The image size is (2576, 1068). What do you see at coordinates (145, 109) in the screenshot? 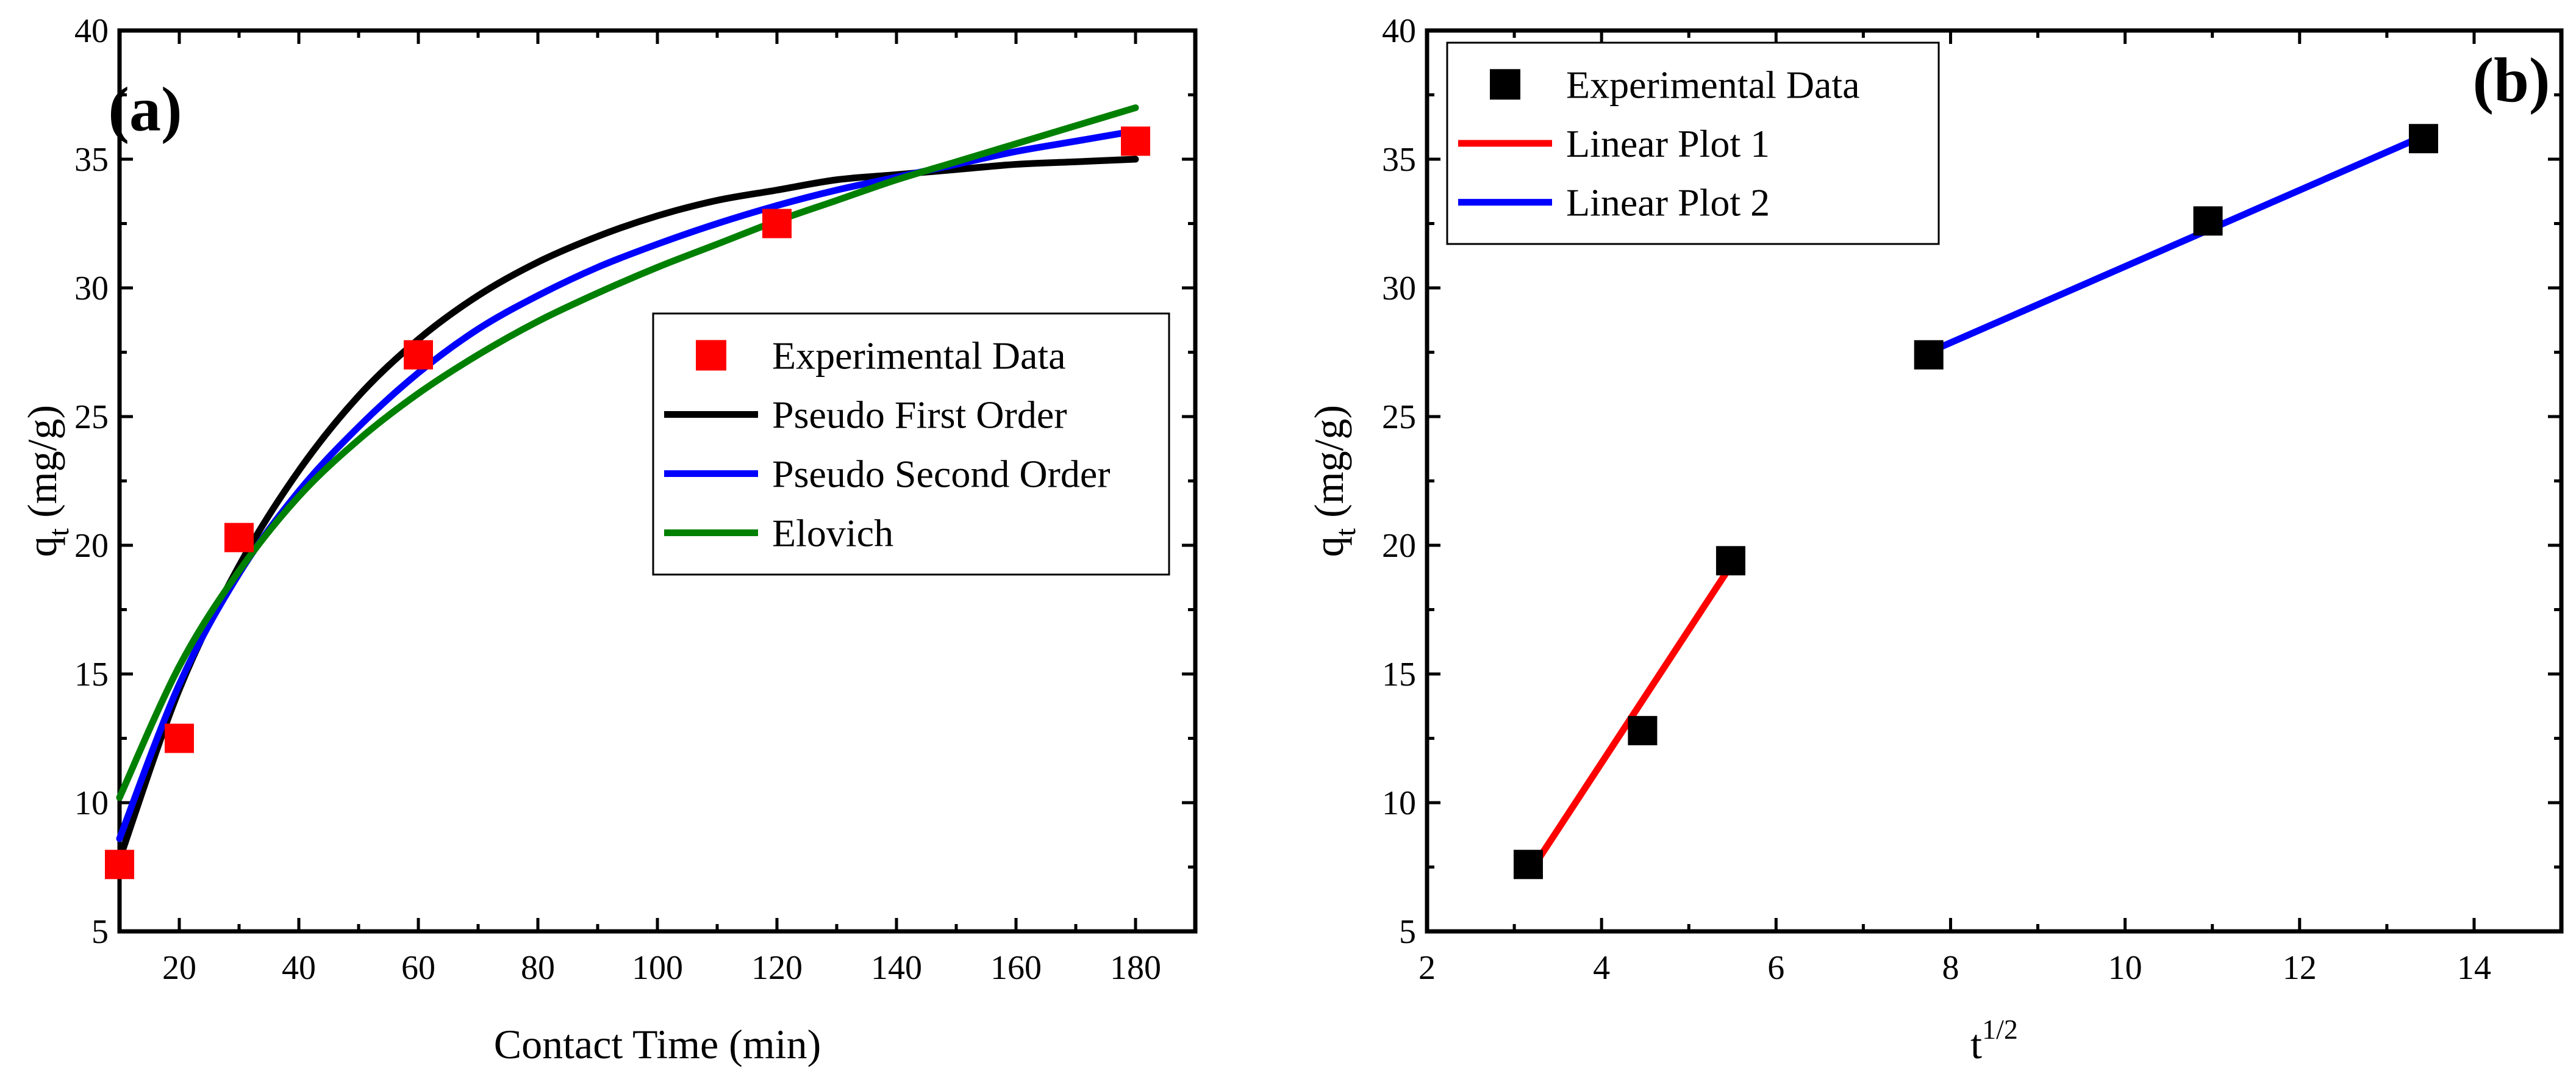
I see `panel-label: (a)` at bounding box center [145, 109].